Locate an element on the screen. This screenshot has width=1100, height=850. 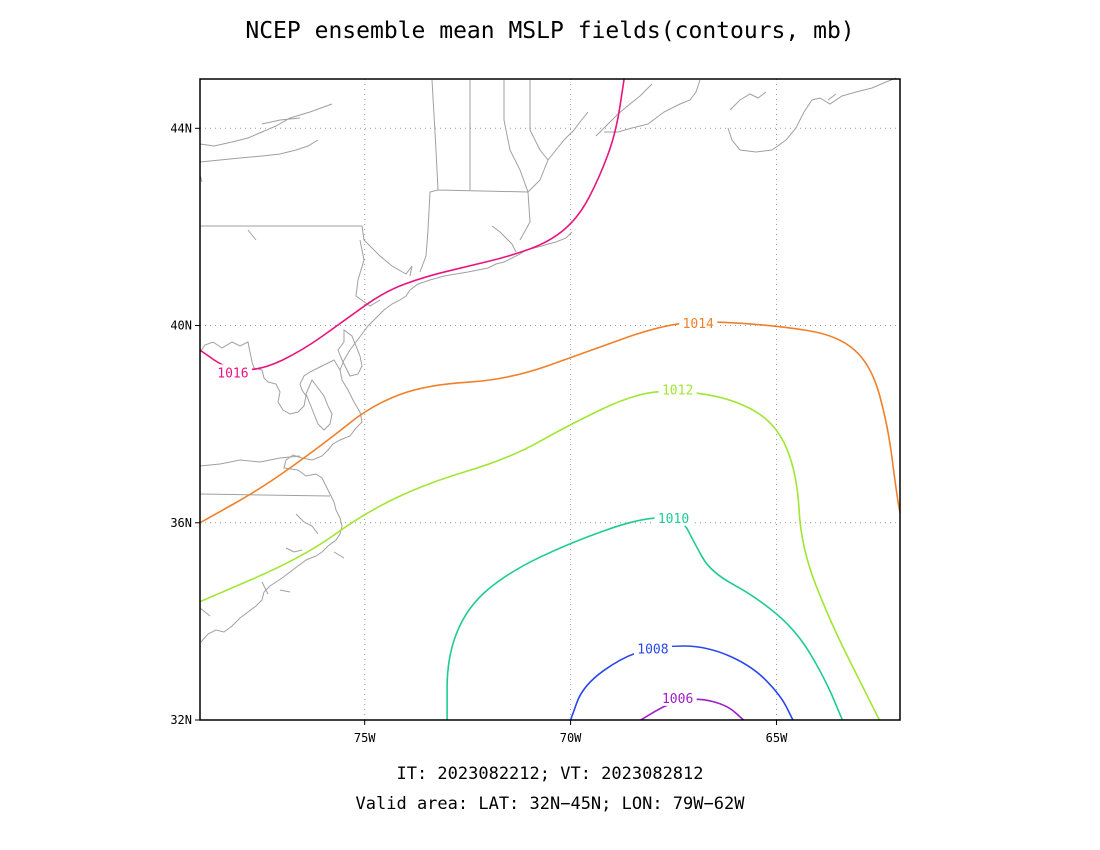
footer-times: IT: 2023082212; VT: 2023082812 is located at coordinates (550, 774).